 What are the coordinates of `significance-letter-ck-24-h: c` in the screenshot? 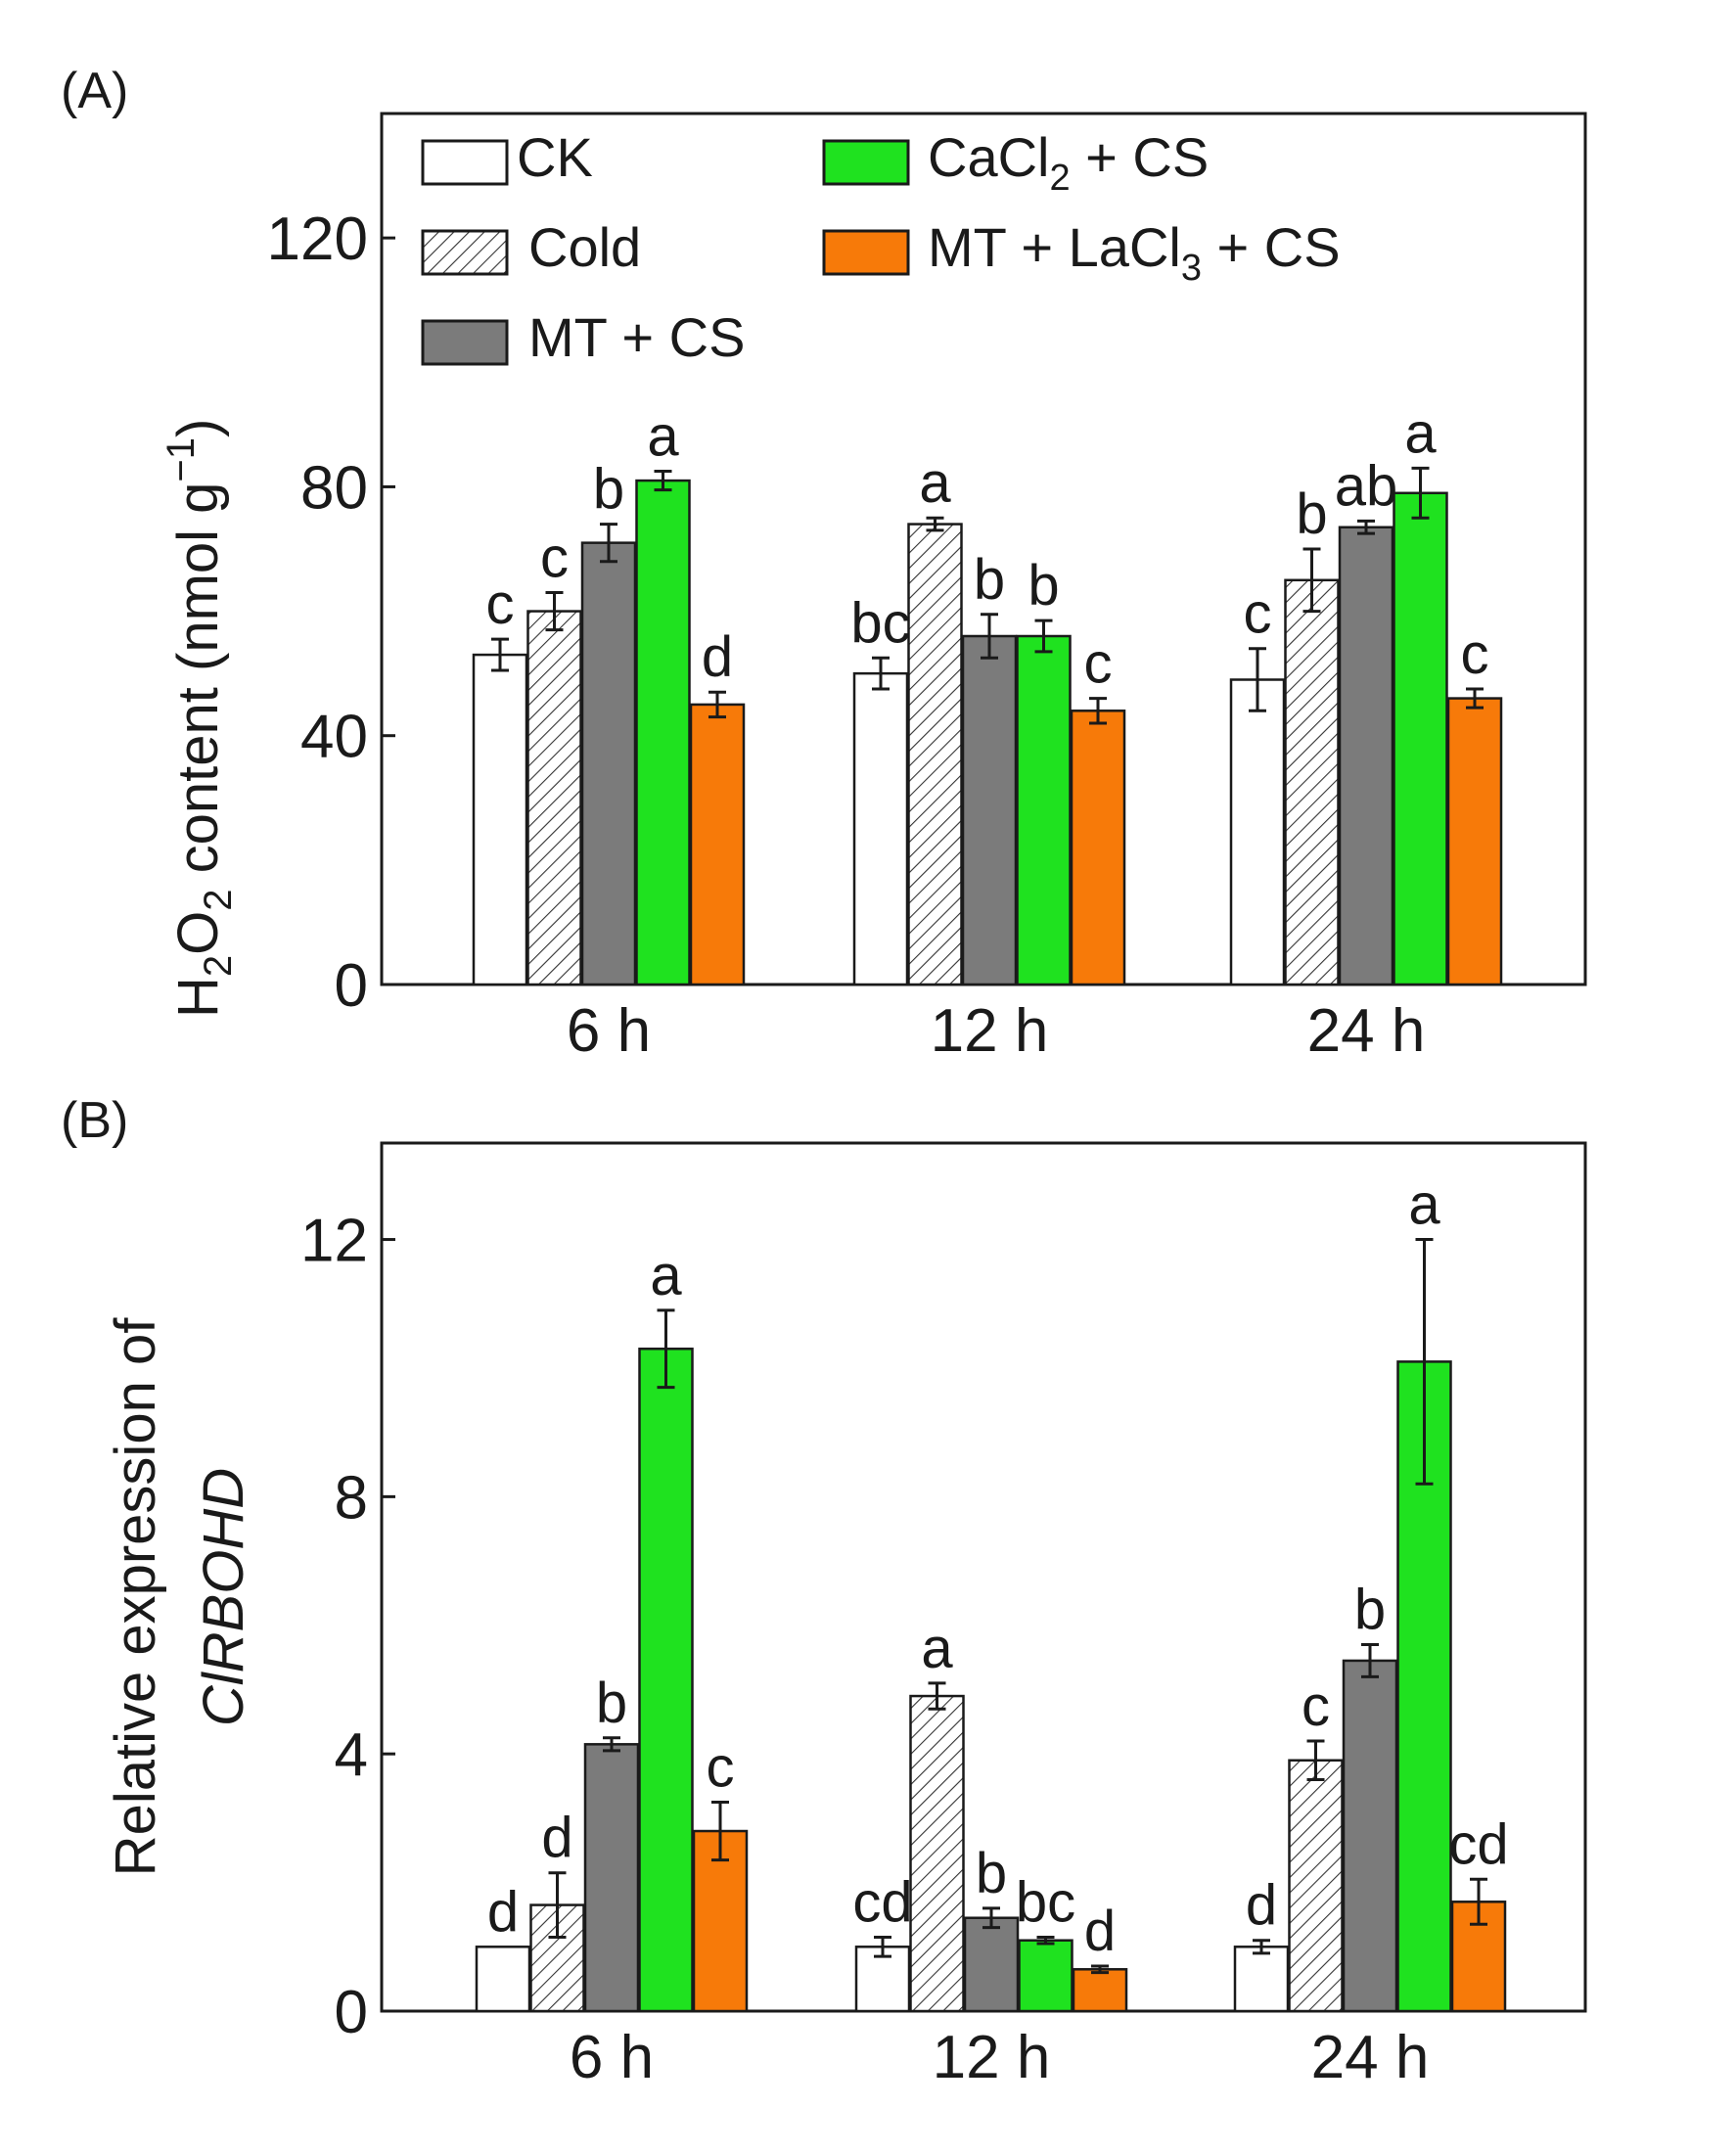 It's located at (1258, 614).